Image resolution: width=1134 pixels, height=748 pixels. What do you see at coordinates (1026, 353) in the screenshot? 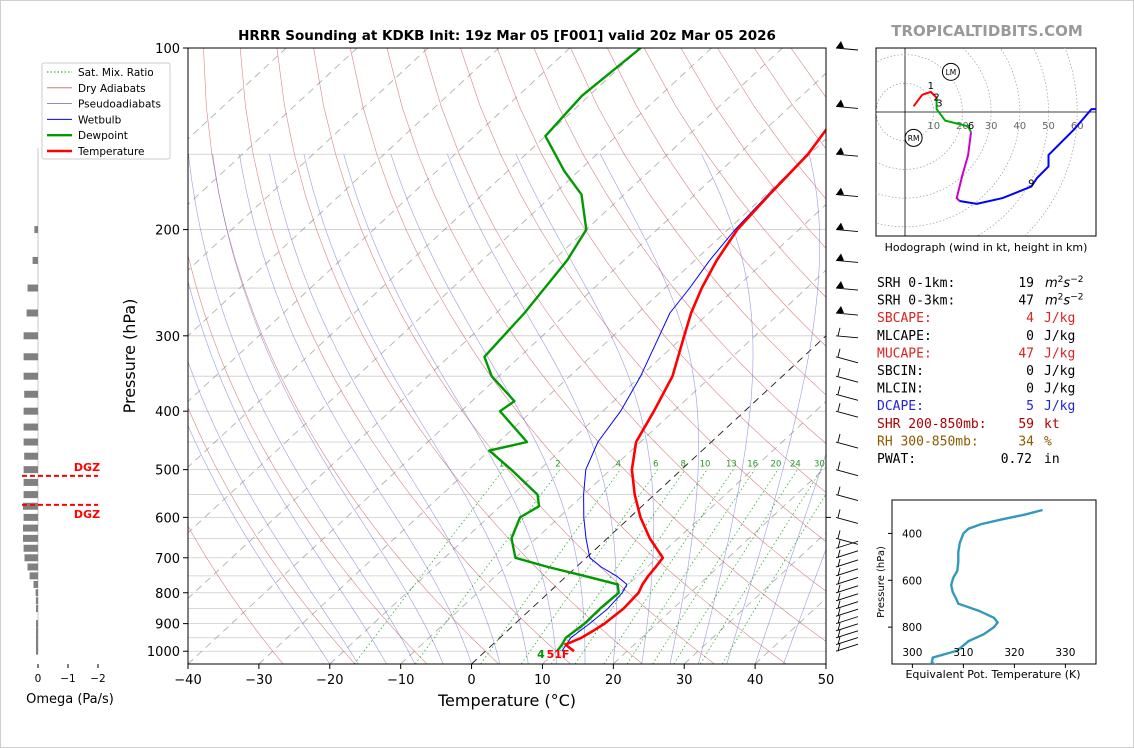
I see `index-value: 47` at bounding box center [1026, 353].